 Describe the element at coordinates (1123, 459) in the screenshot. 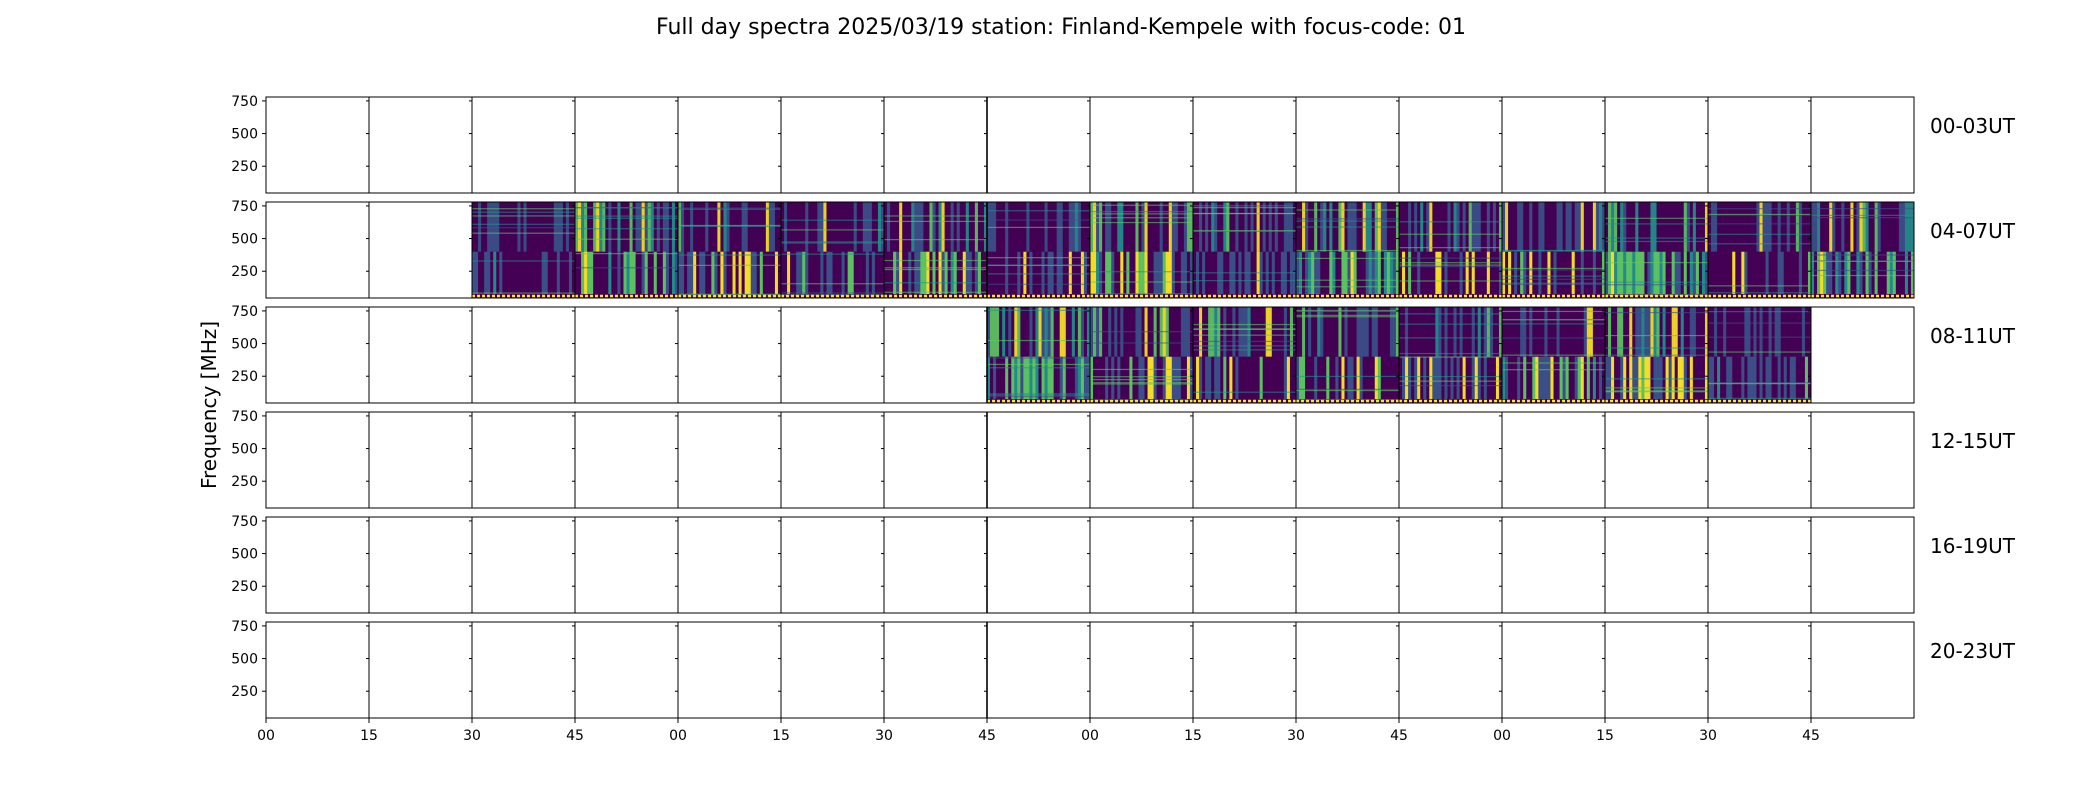

I see `spectra-row: 250 500 750 12-15UT` at that location.